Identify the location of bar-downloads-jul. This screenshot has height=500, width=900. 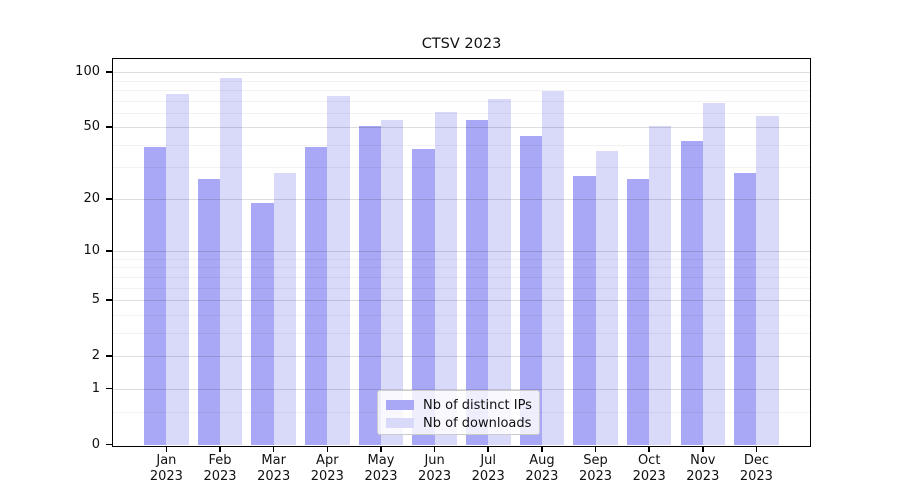
(499, 271).